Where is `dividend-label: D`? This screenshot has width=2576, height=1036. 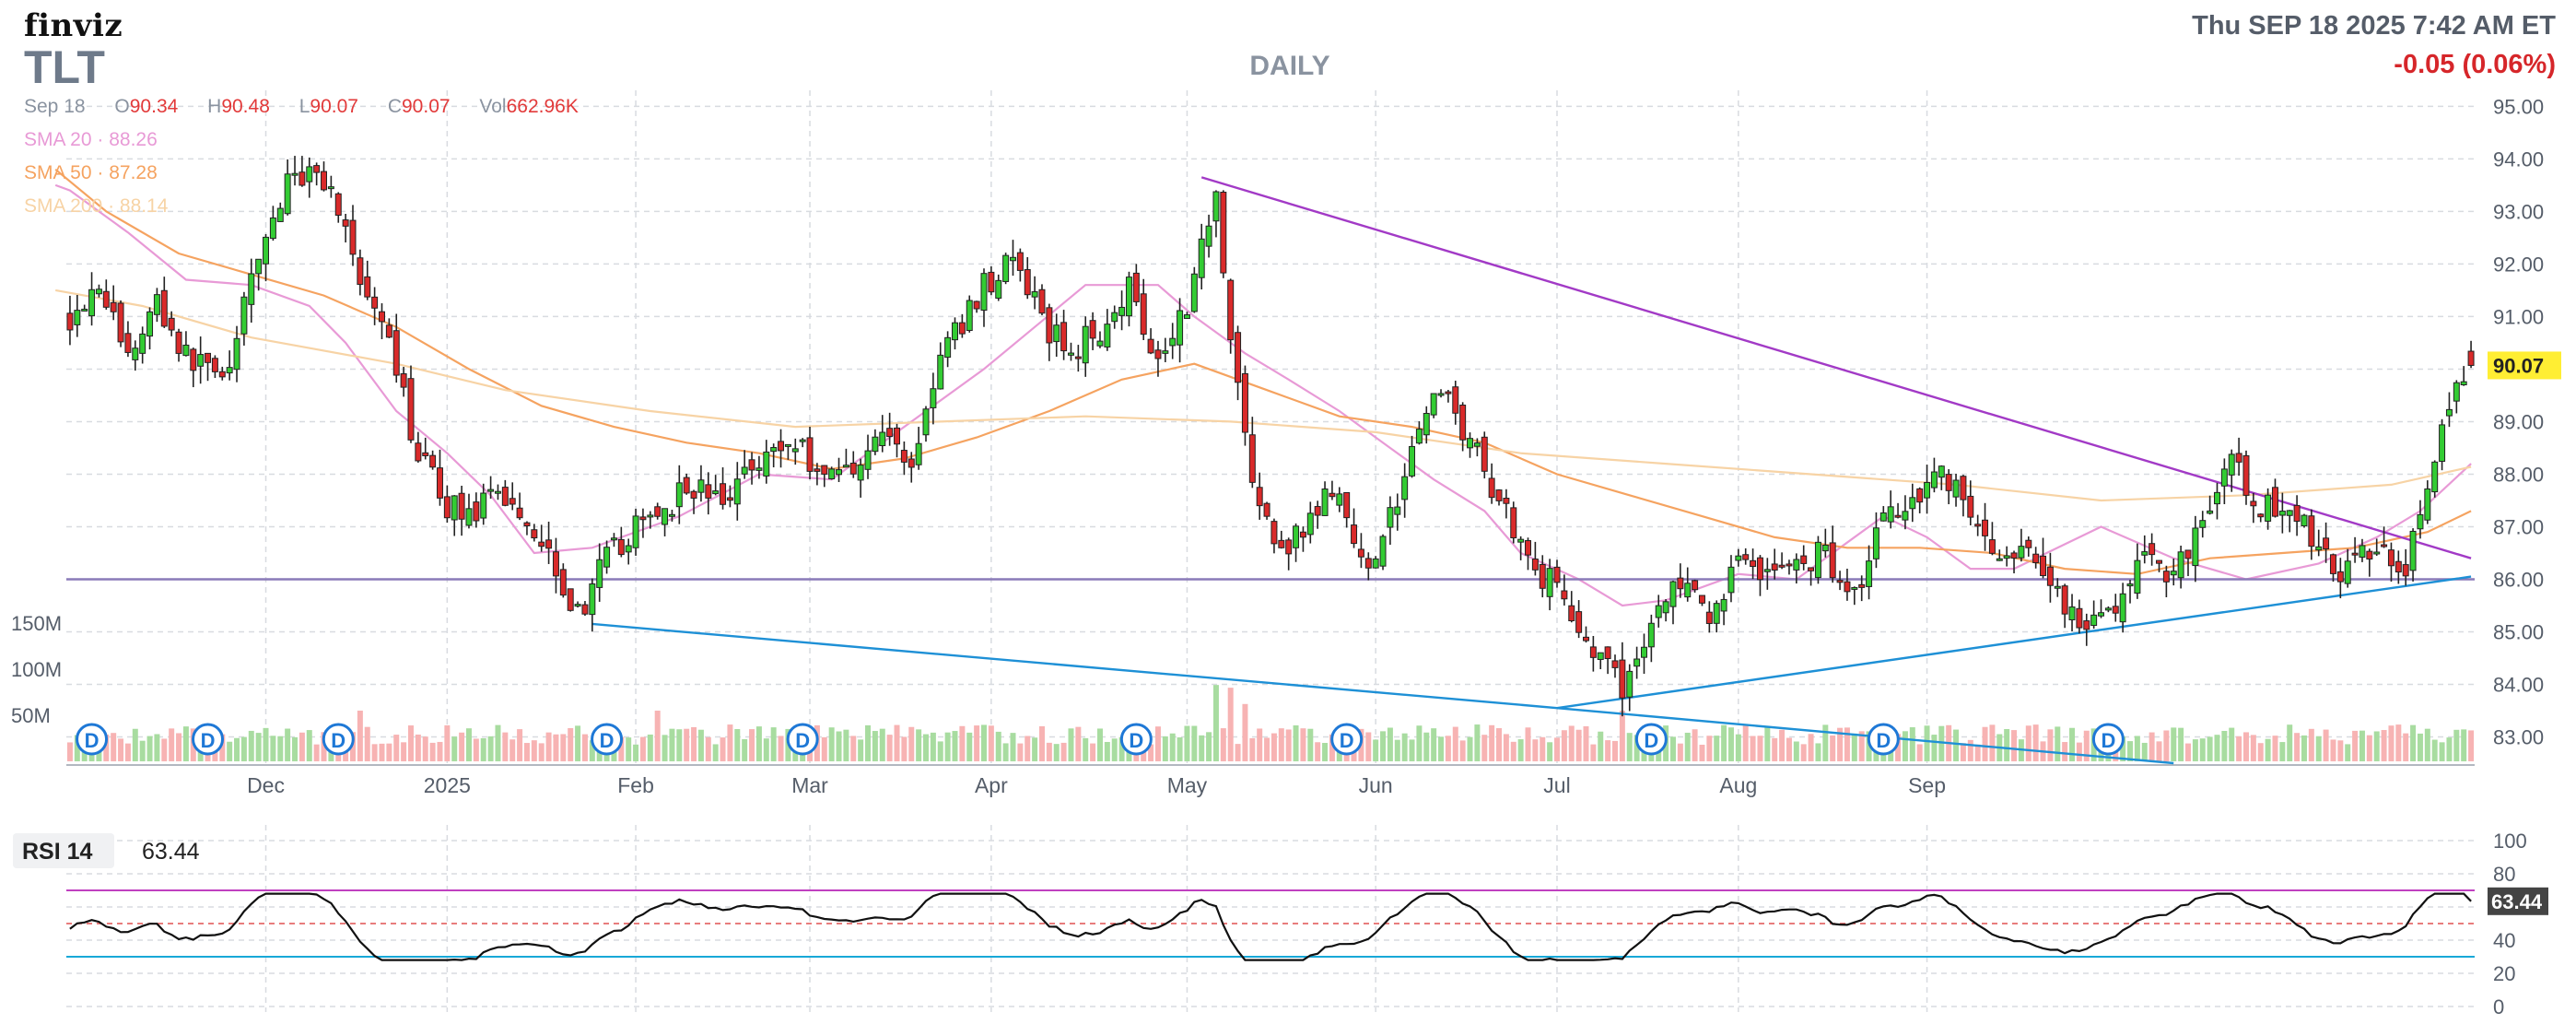 dividend-label: D is located at coordinates (607, 740).